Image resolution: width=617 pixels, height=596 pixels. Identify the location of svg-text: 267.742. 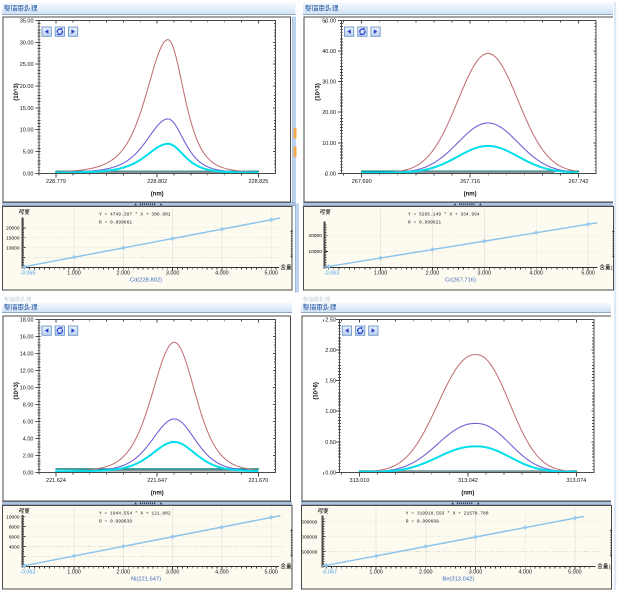
(579, 182).